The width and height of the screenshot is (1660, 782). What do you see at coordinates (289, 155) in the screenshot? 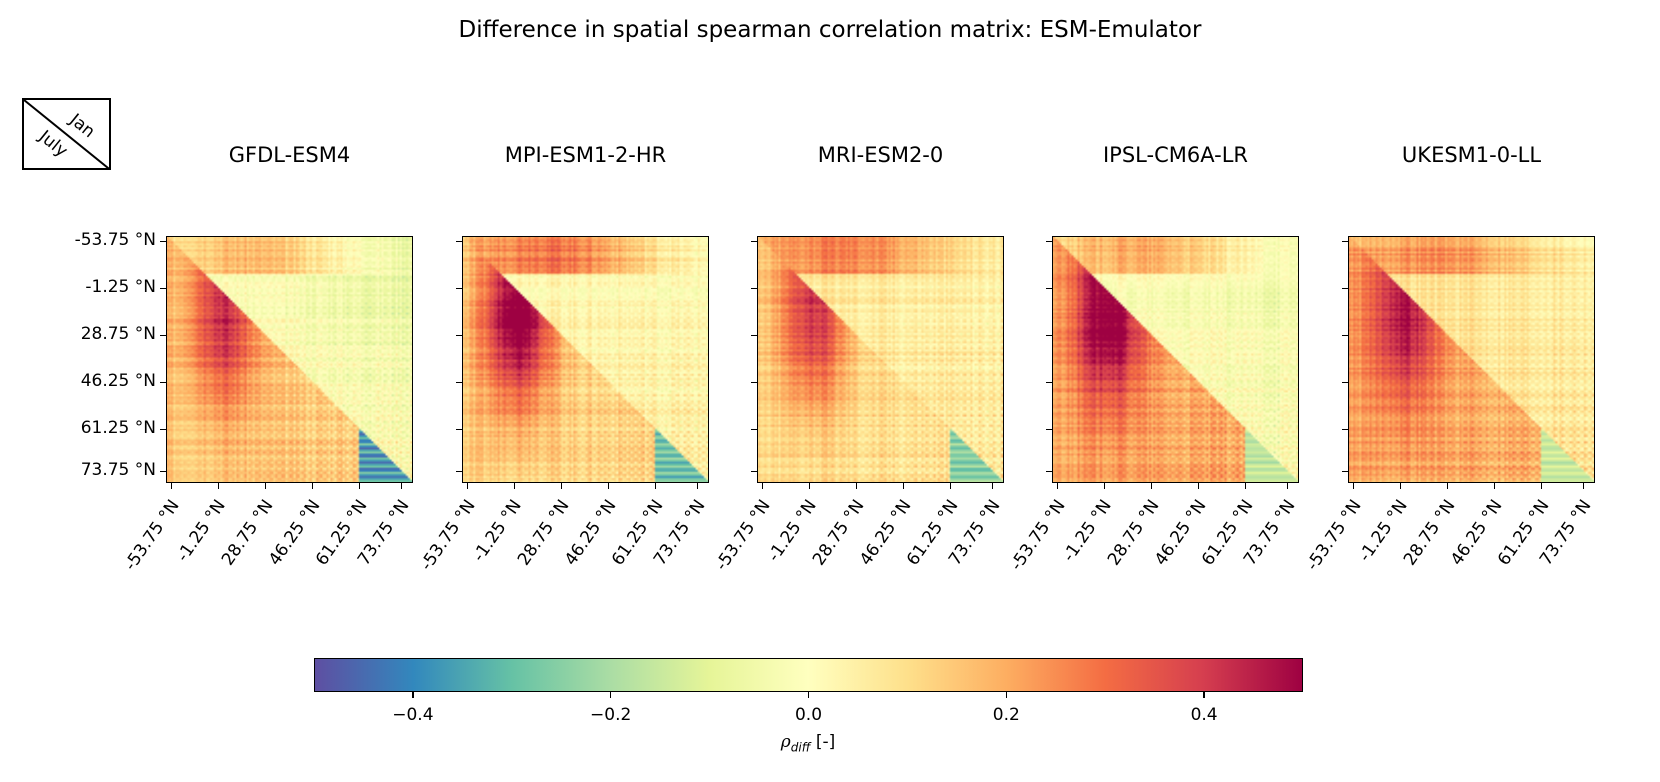
I see `panel-title: GFDL-ESM4` at bounding box center [289, 155].